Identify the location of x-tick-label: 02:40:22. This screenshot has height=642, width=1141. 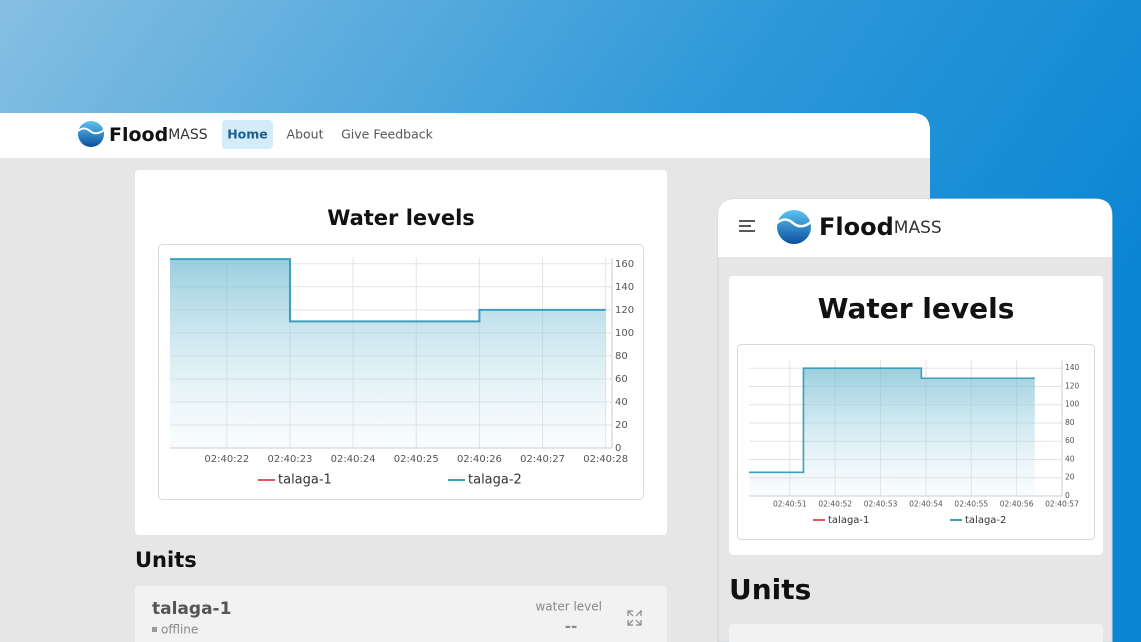
(226, 459).